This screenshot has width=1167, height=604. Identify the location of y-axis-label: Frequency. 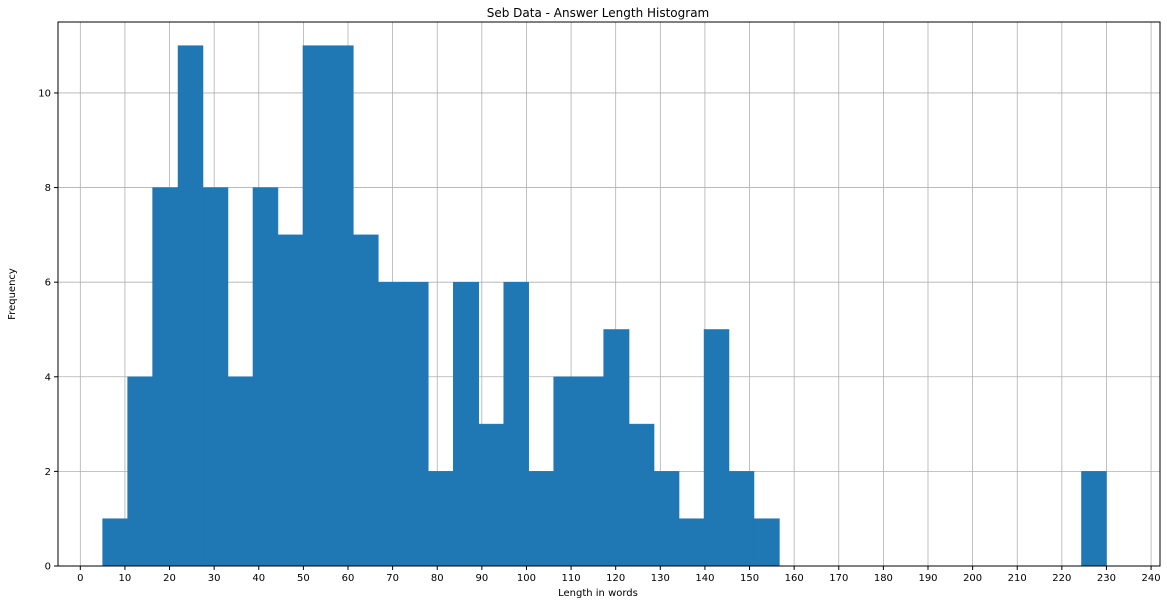
(12, 294).